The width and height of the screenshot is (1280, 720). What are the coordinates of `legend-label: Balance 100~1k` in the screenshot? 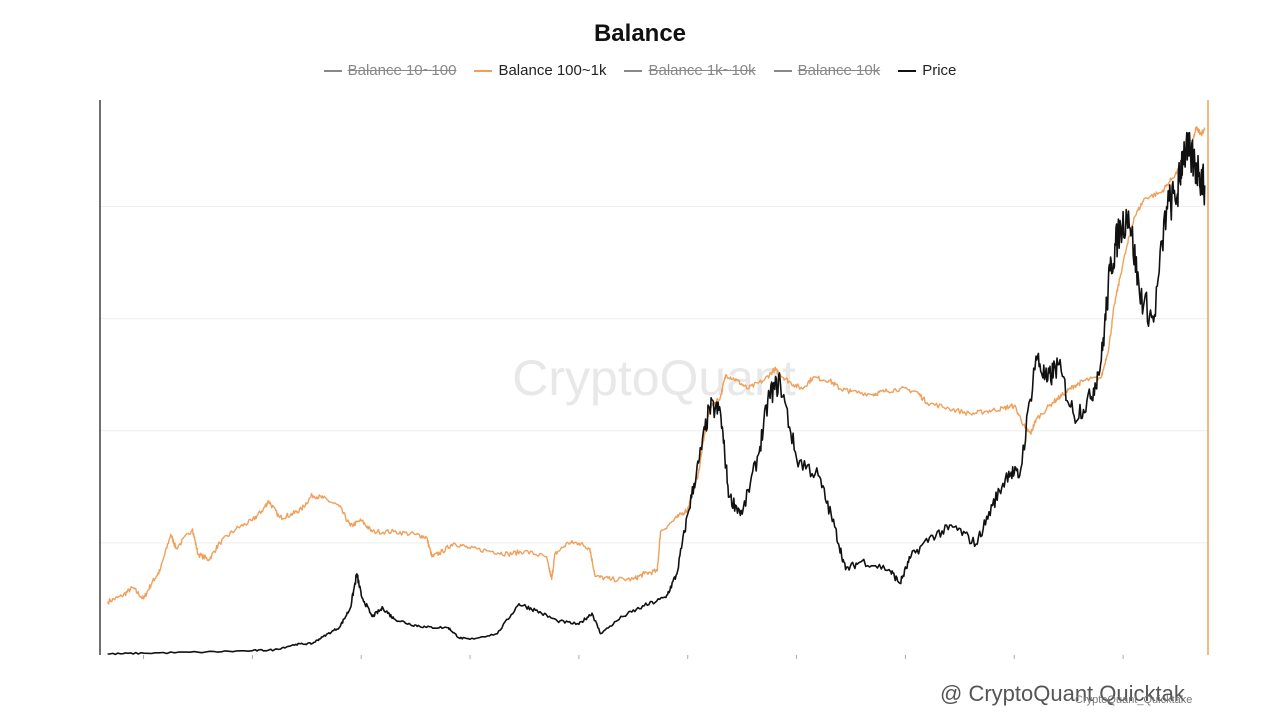 It's located at (552, 70).